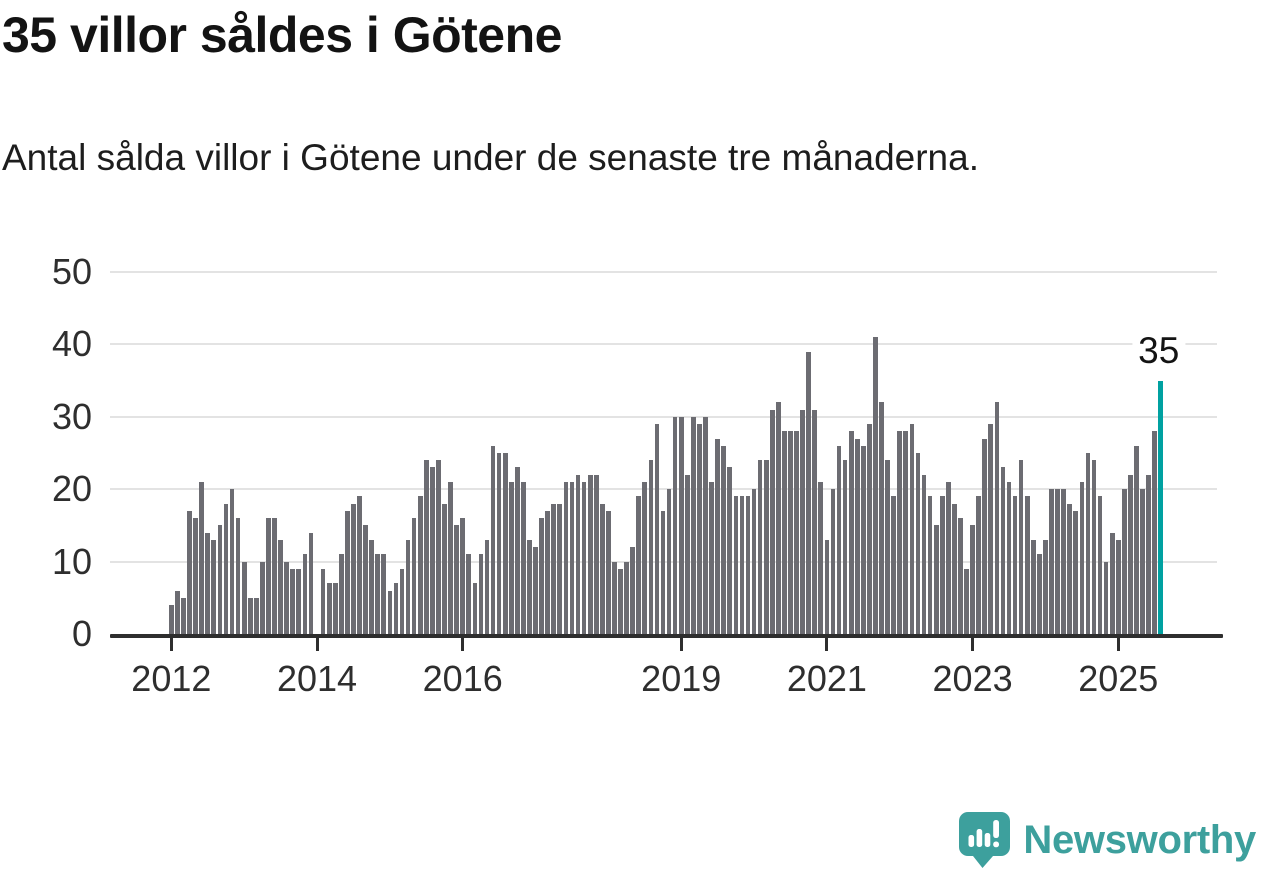  I want to click on x-axis-label-2023: 2023, so click(972, 678).